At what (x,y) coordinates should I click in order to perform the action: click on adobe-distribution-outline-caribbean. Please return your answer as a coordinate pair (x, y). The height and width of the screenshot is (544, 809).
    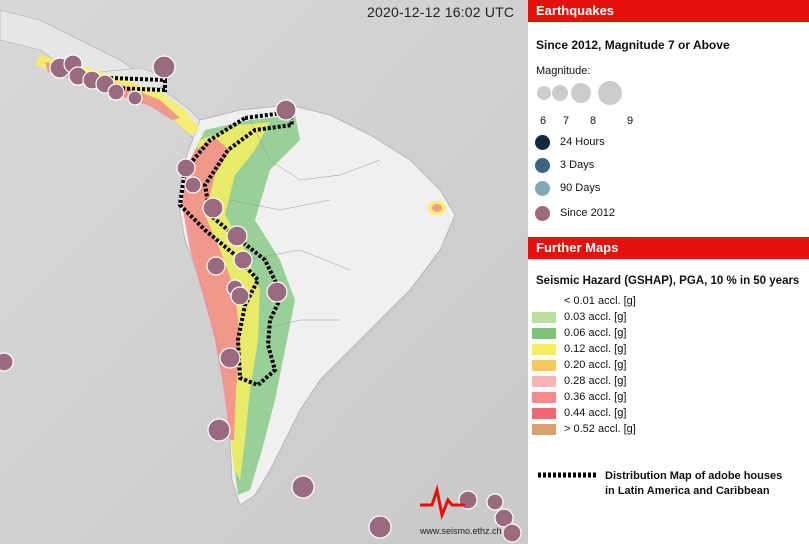
    Looking at the image, I should click on (137, 84).